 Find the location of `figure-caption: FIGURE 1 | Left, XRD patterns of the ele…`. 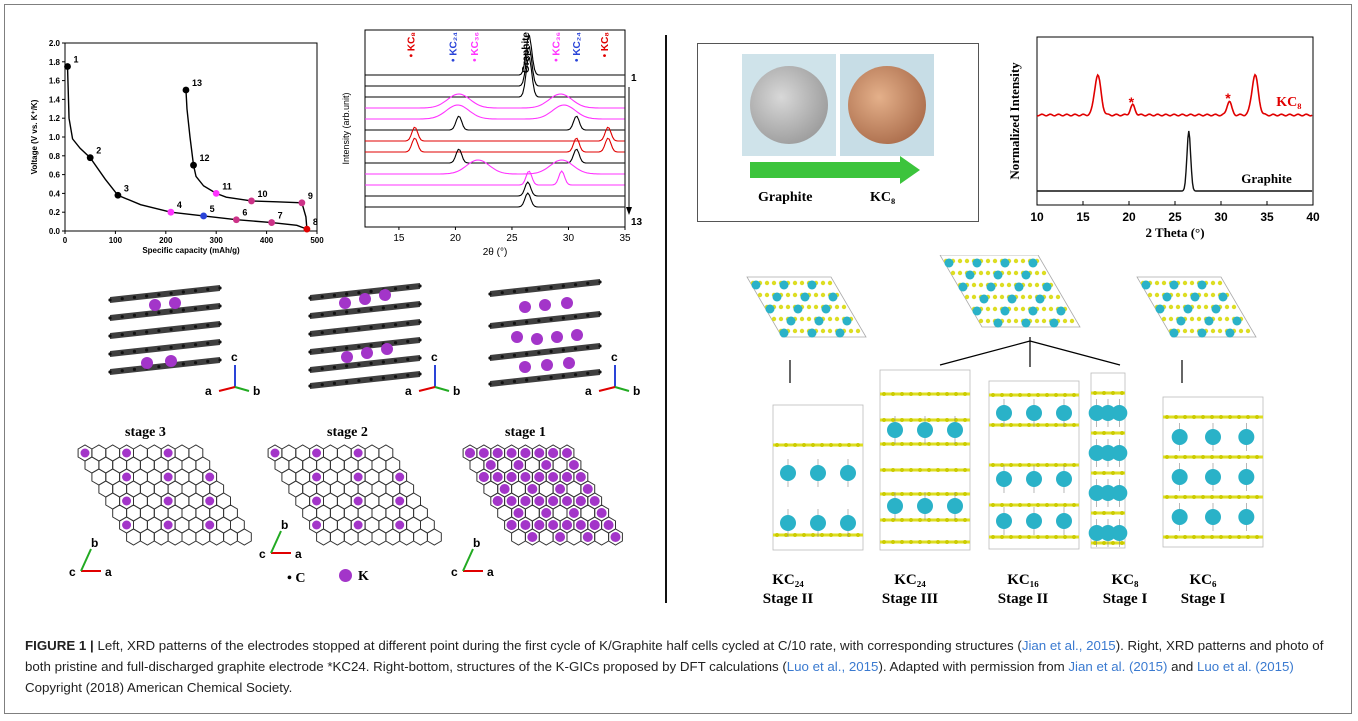

figure-caption: FIGURE 1 | Left, XRD patterns of the ele… is located at coordinates (685, 666).